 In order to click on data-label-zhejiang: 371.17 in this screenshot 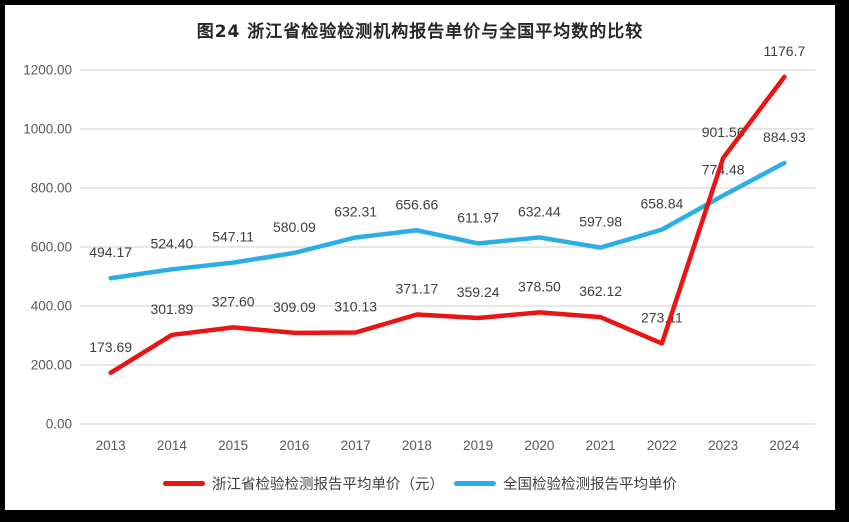, I will do `click(416, 289)`.